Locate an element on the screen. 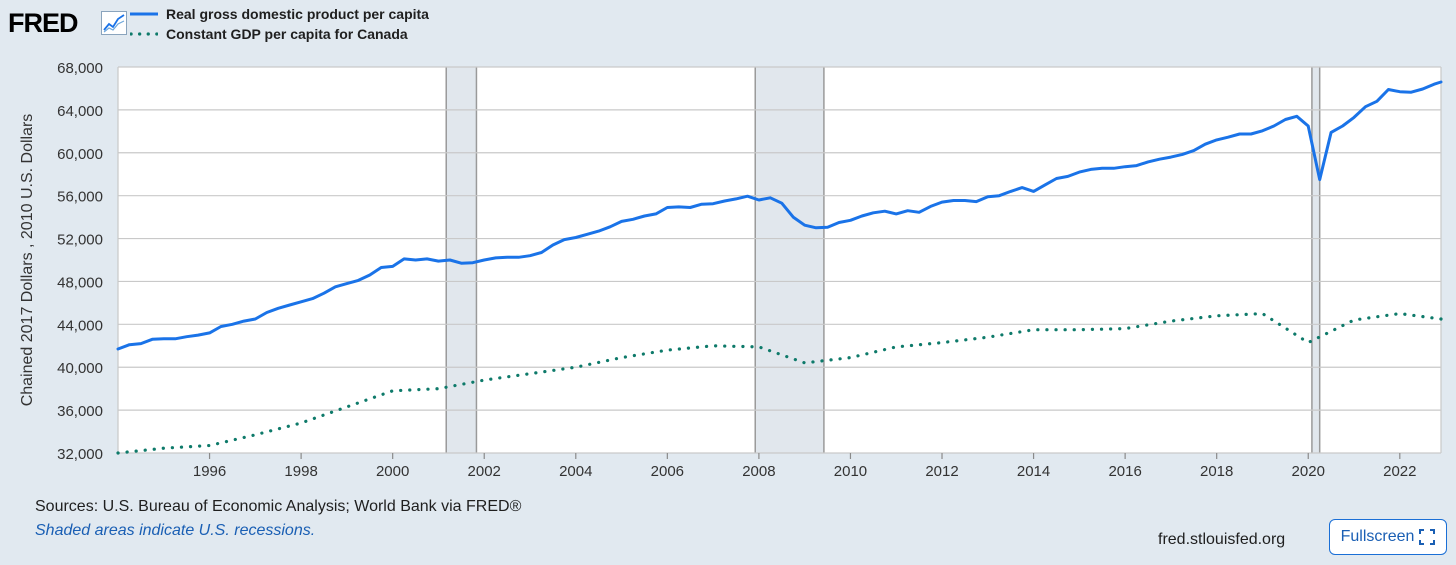 Image resolution: width=1456 pixels, height=565 pixels. y-tick-label: 68,000 is located at coordinates (80, 68).